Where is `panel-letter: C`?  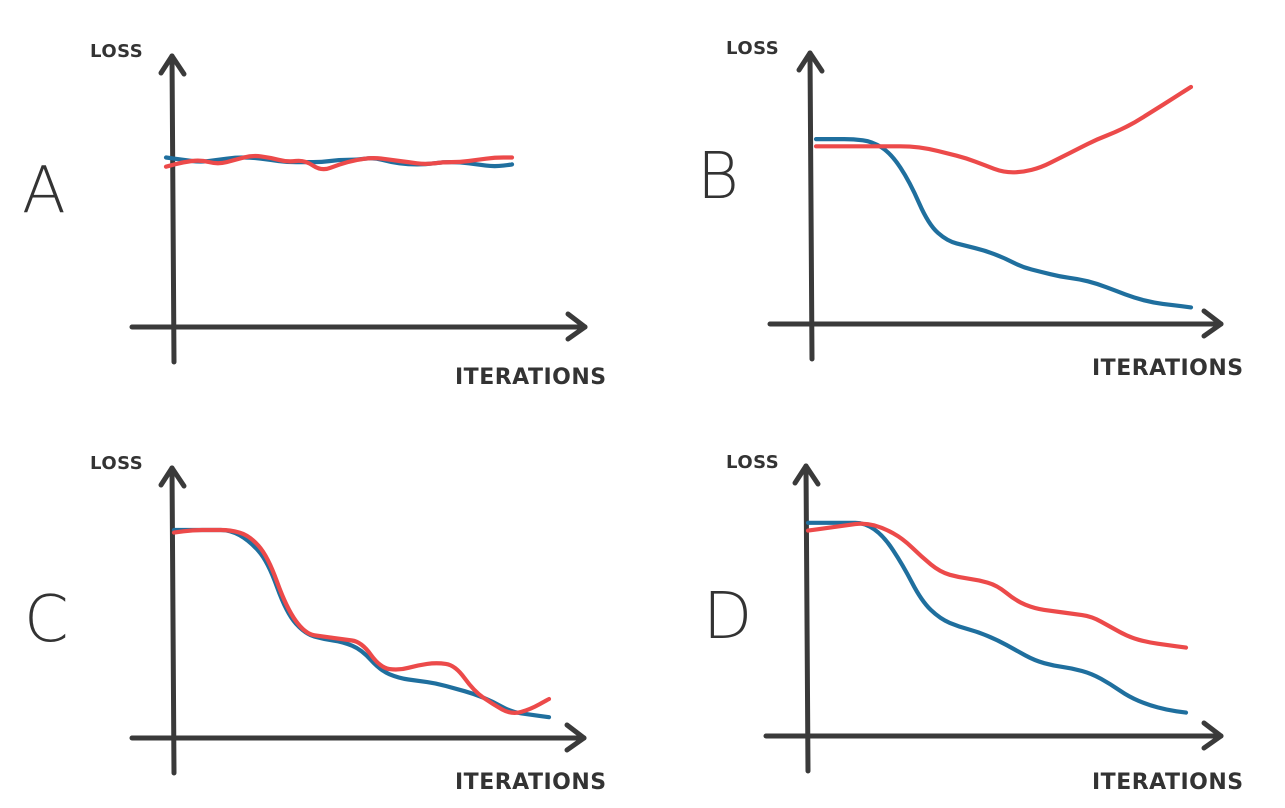
panel-letter: C is located at coordinates (46, 620).